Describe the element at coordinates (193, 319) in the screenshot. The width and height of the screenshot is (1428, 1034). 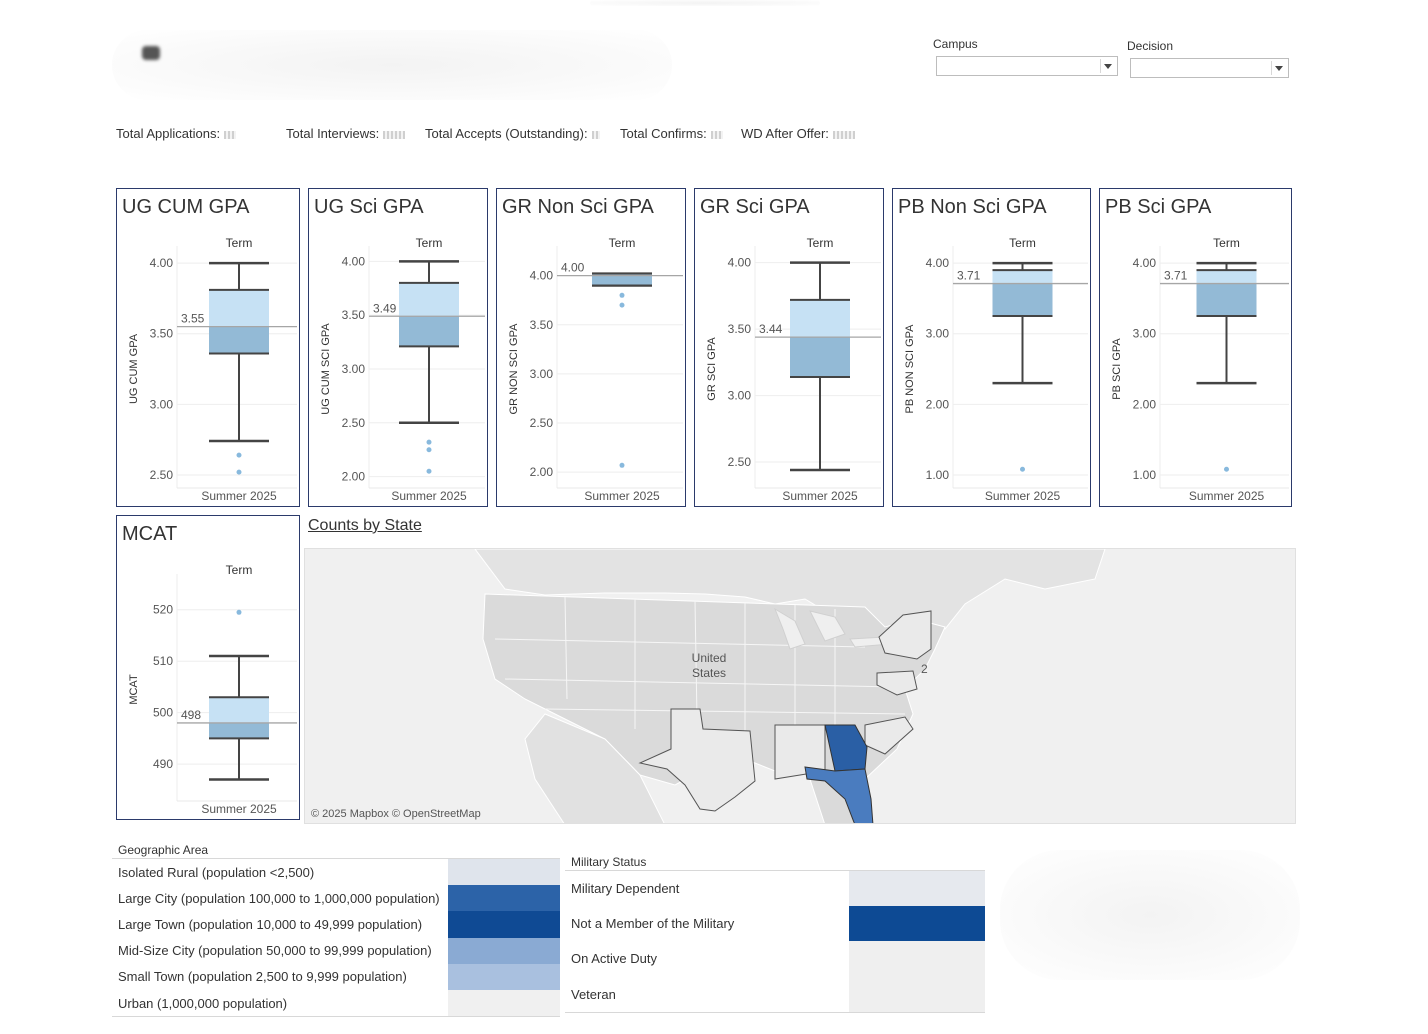
I see `median-label: 3.55` at that location.